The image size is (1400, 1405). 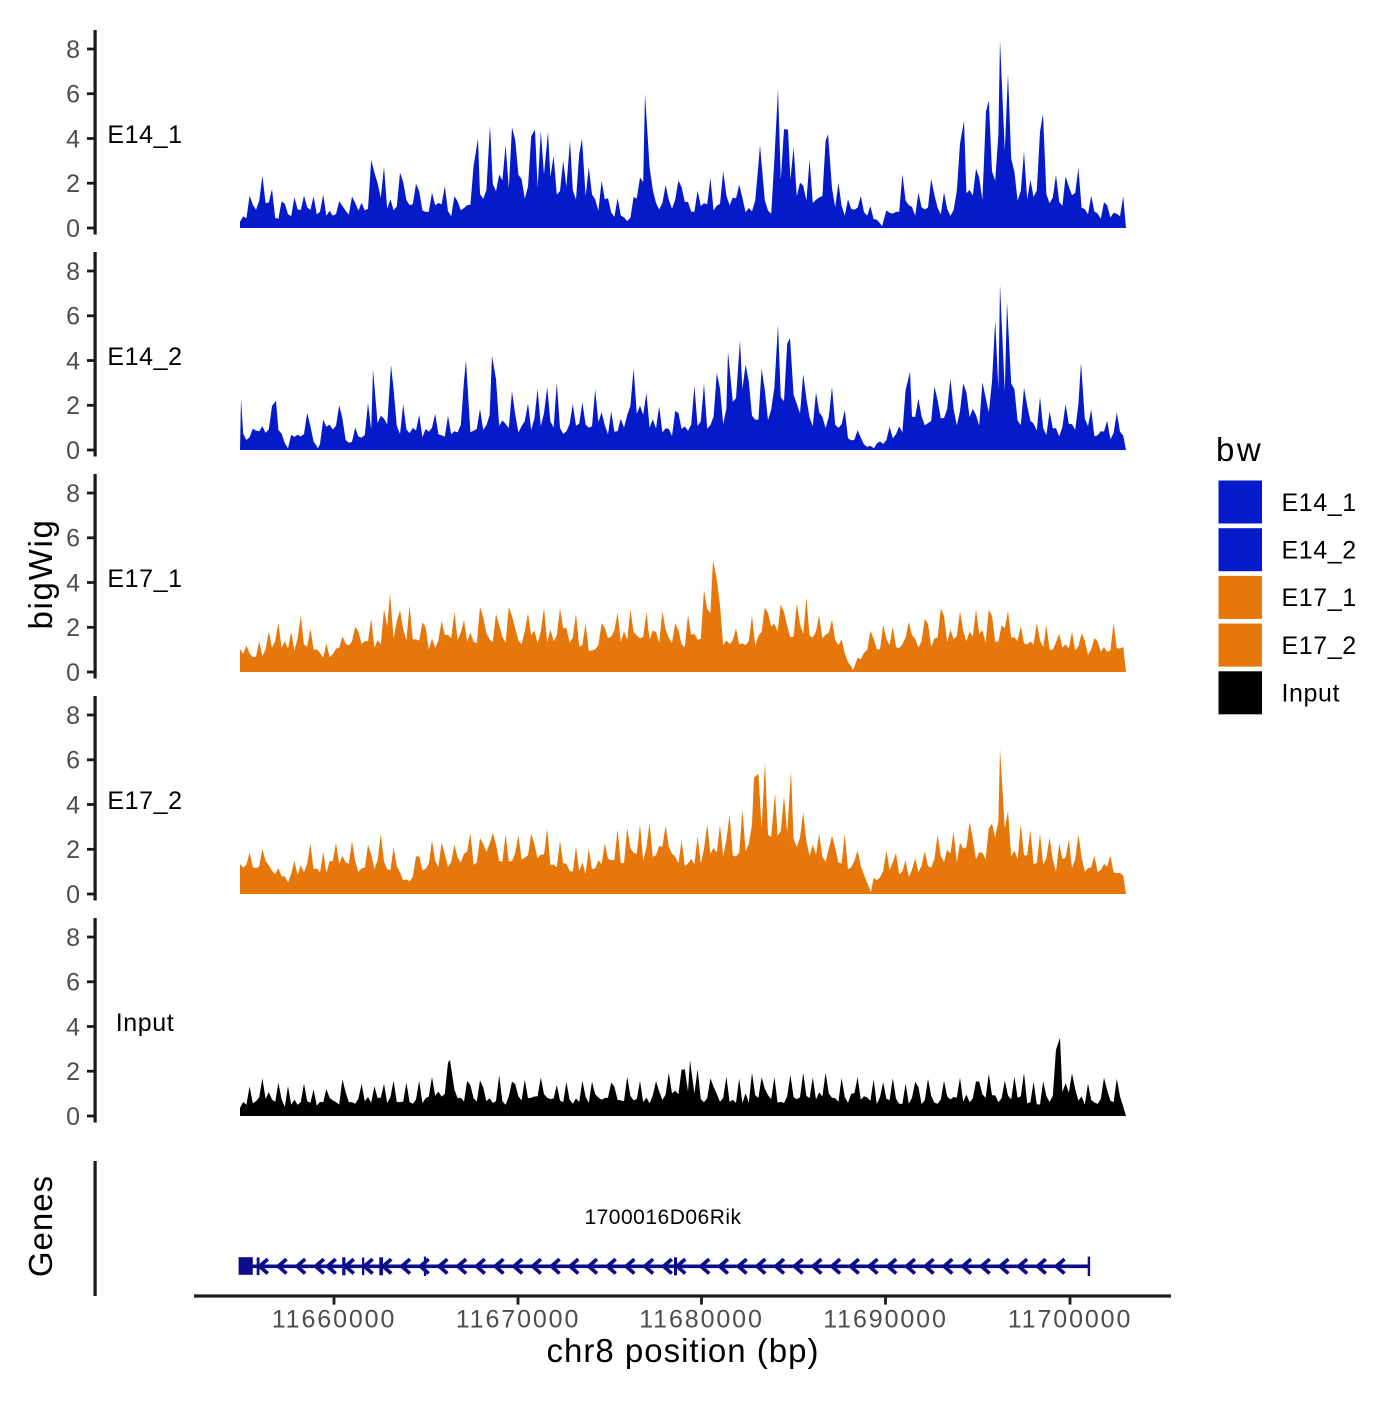 What do you see at coordinates (40, 573) in the screenshot?
I see `svg-text: bigWig` at bounding box center [40, 573].